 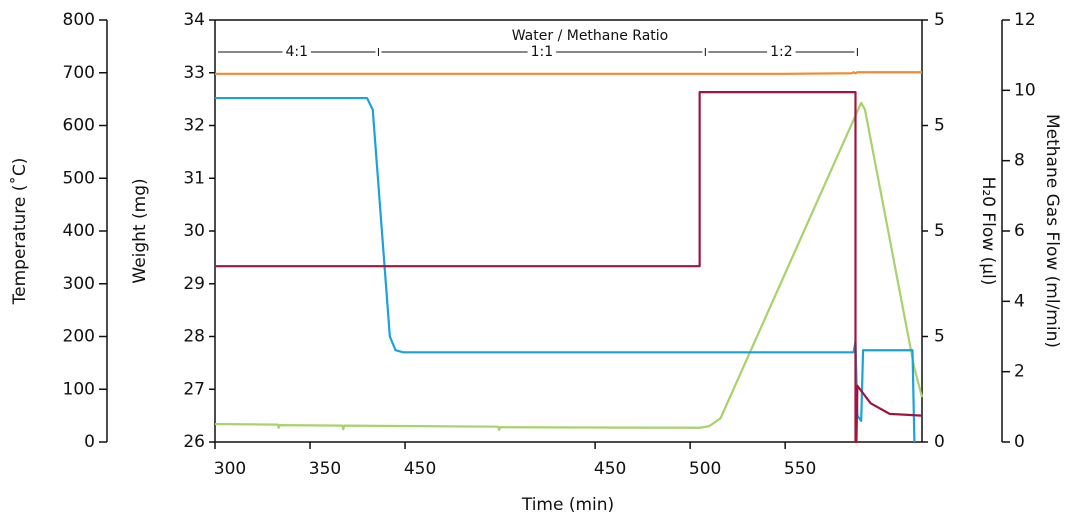 I want to click on x-axis-title: Time (min), so click(x=567, y=505).